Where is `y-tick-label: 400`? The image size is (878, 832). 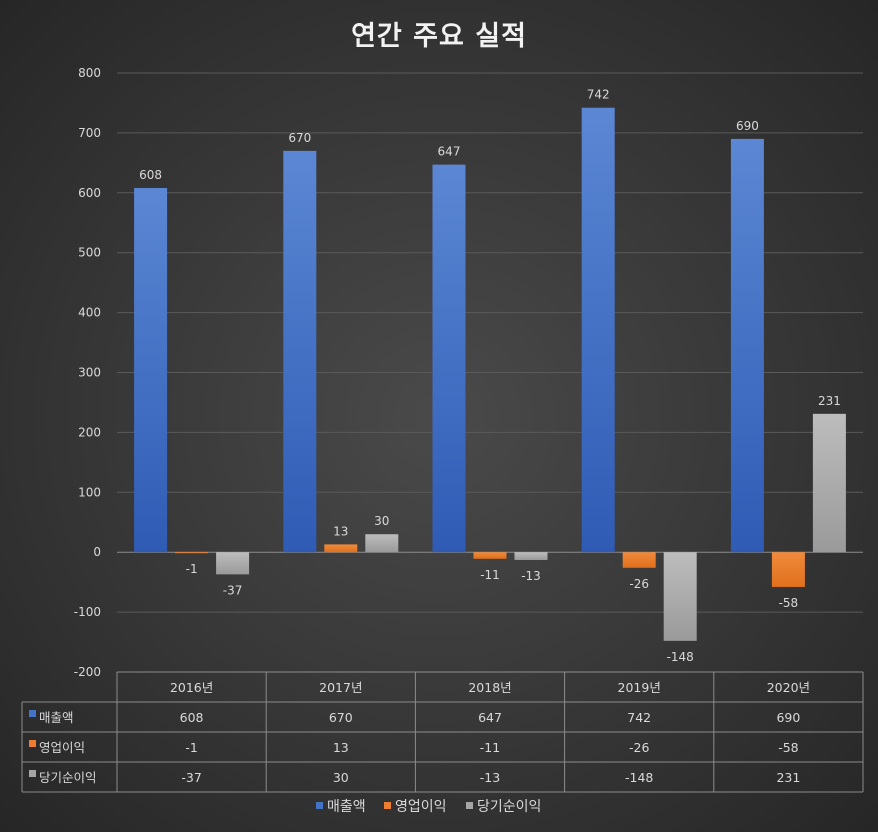 y-tick-label: 400 is located at coordinates (89, 313).